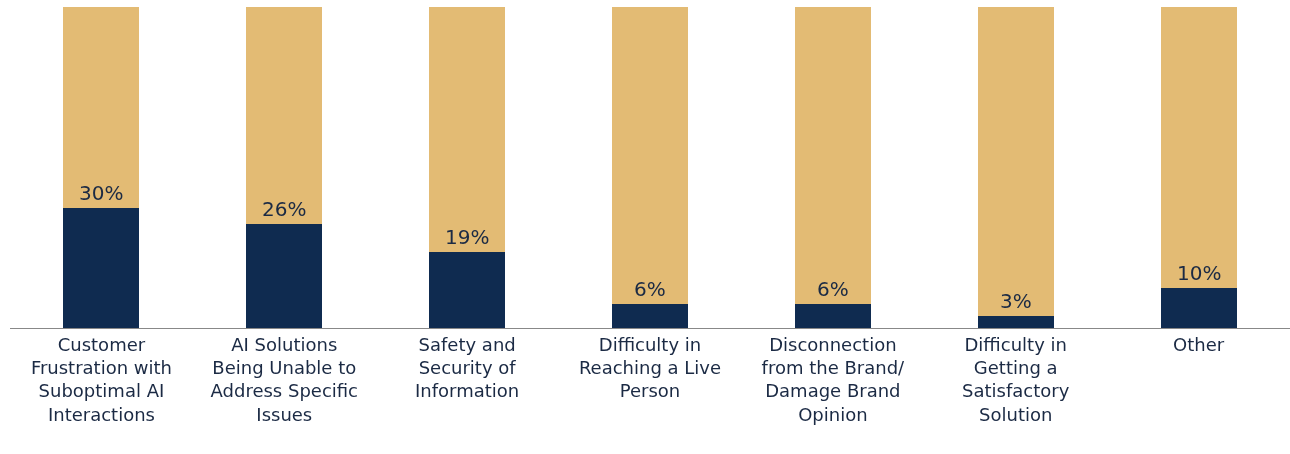 Image resolution: width=1290 pixels, height=454 pixels. What do you see at coordinates (101, 379) in the screenshot?
I see `x-tick-label: Customer Frustration with Suboptimal AI Interactions` at bounding box center [101, 379].